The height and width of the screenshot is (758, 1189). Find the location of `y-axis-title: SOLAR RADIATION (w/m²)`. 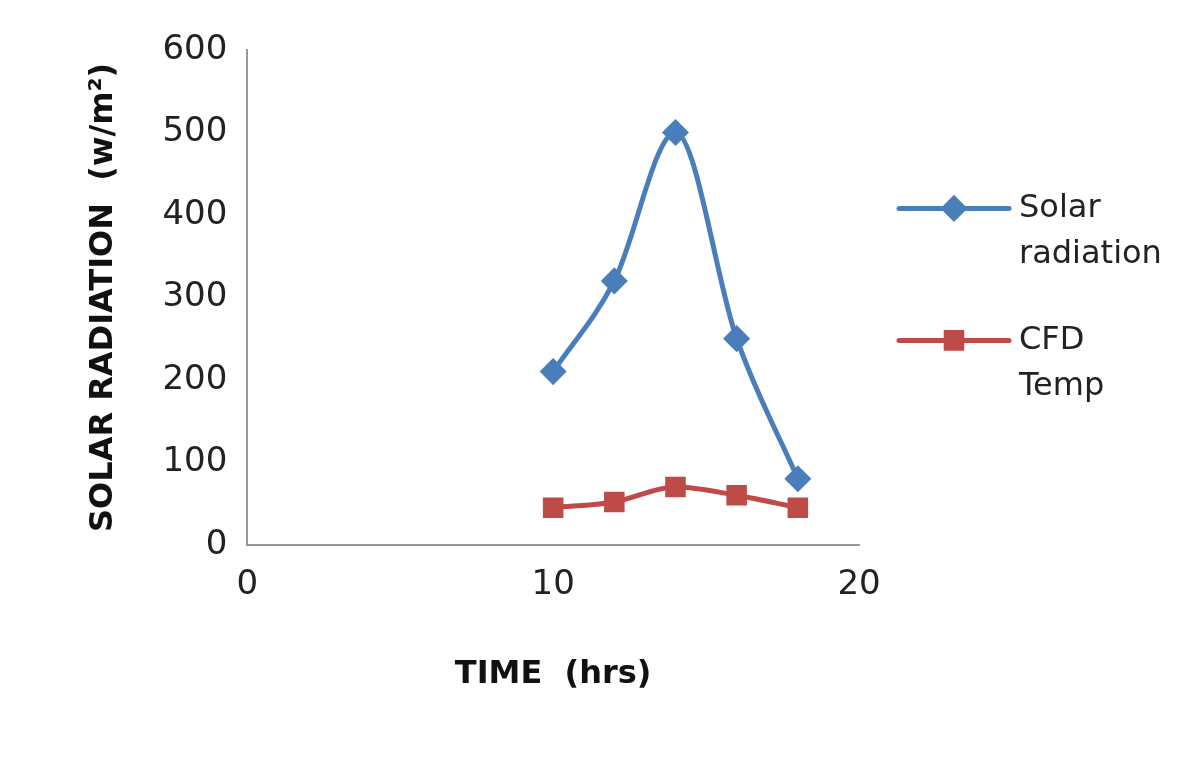

y-axis-title: SOLAR RADIATION (w/m²) is located at coordinates (100, 297).